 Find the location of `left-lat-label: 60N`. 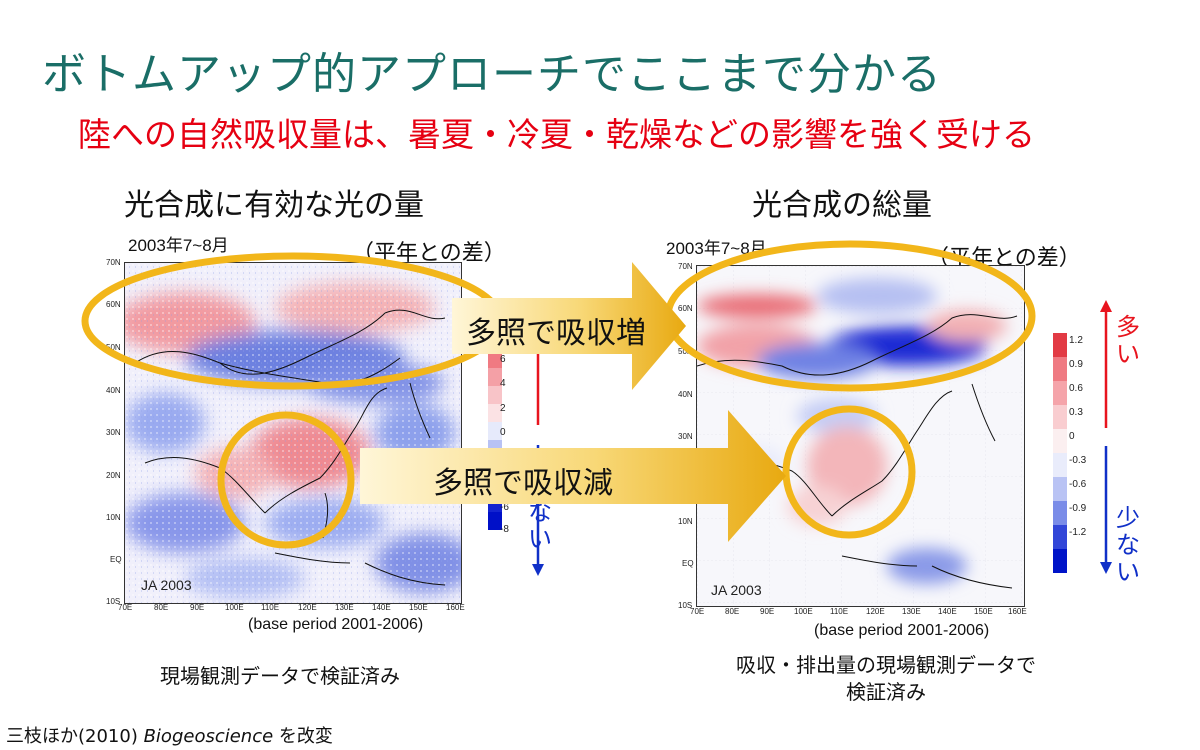

left-lat-label: 60N is located at coordinates (113, 304).